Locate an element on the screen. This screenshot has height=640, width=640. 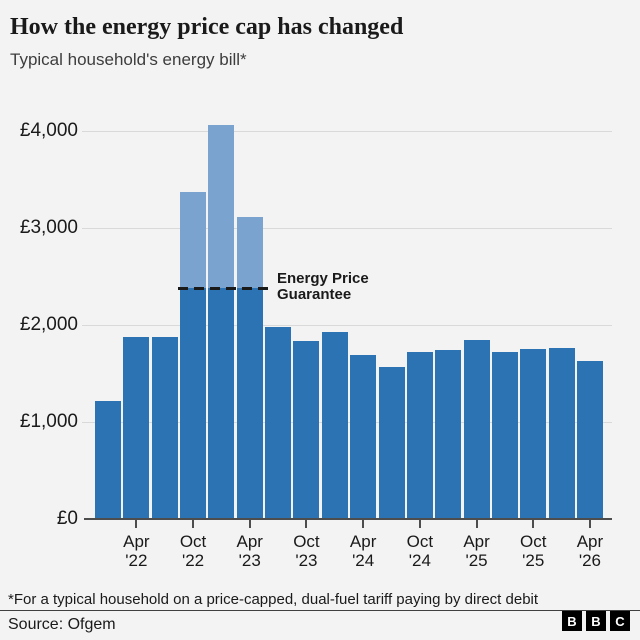
bbc-logo-block-c: C is located at coordinates (620, 621).